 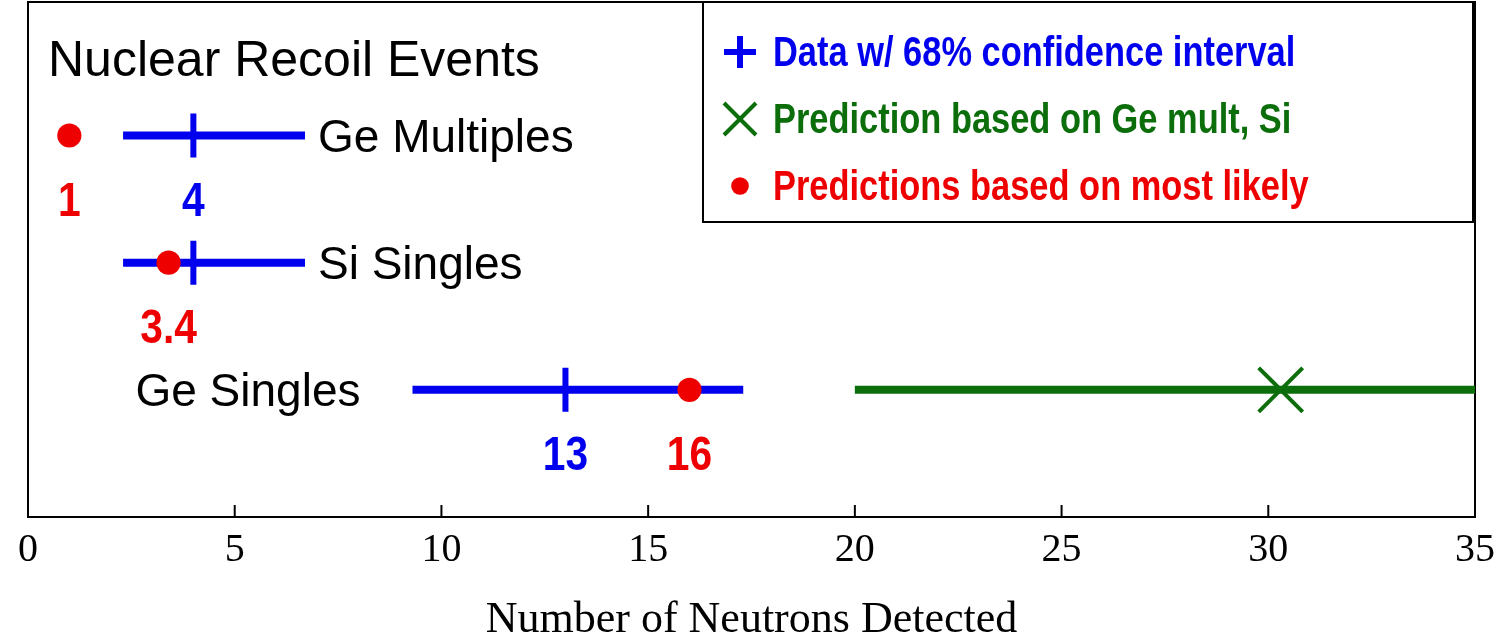 I want to click on x-tick-label: 30, so click(x=1268, y=547).